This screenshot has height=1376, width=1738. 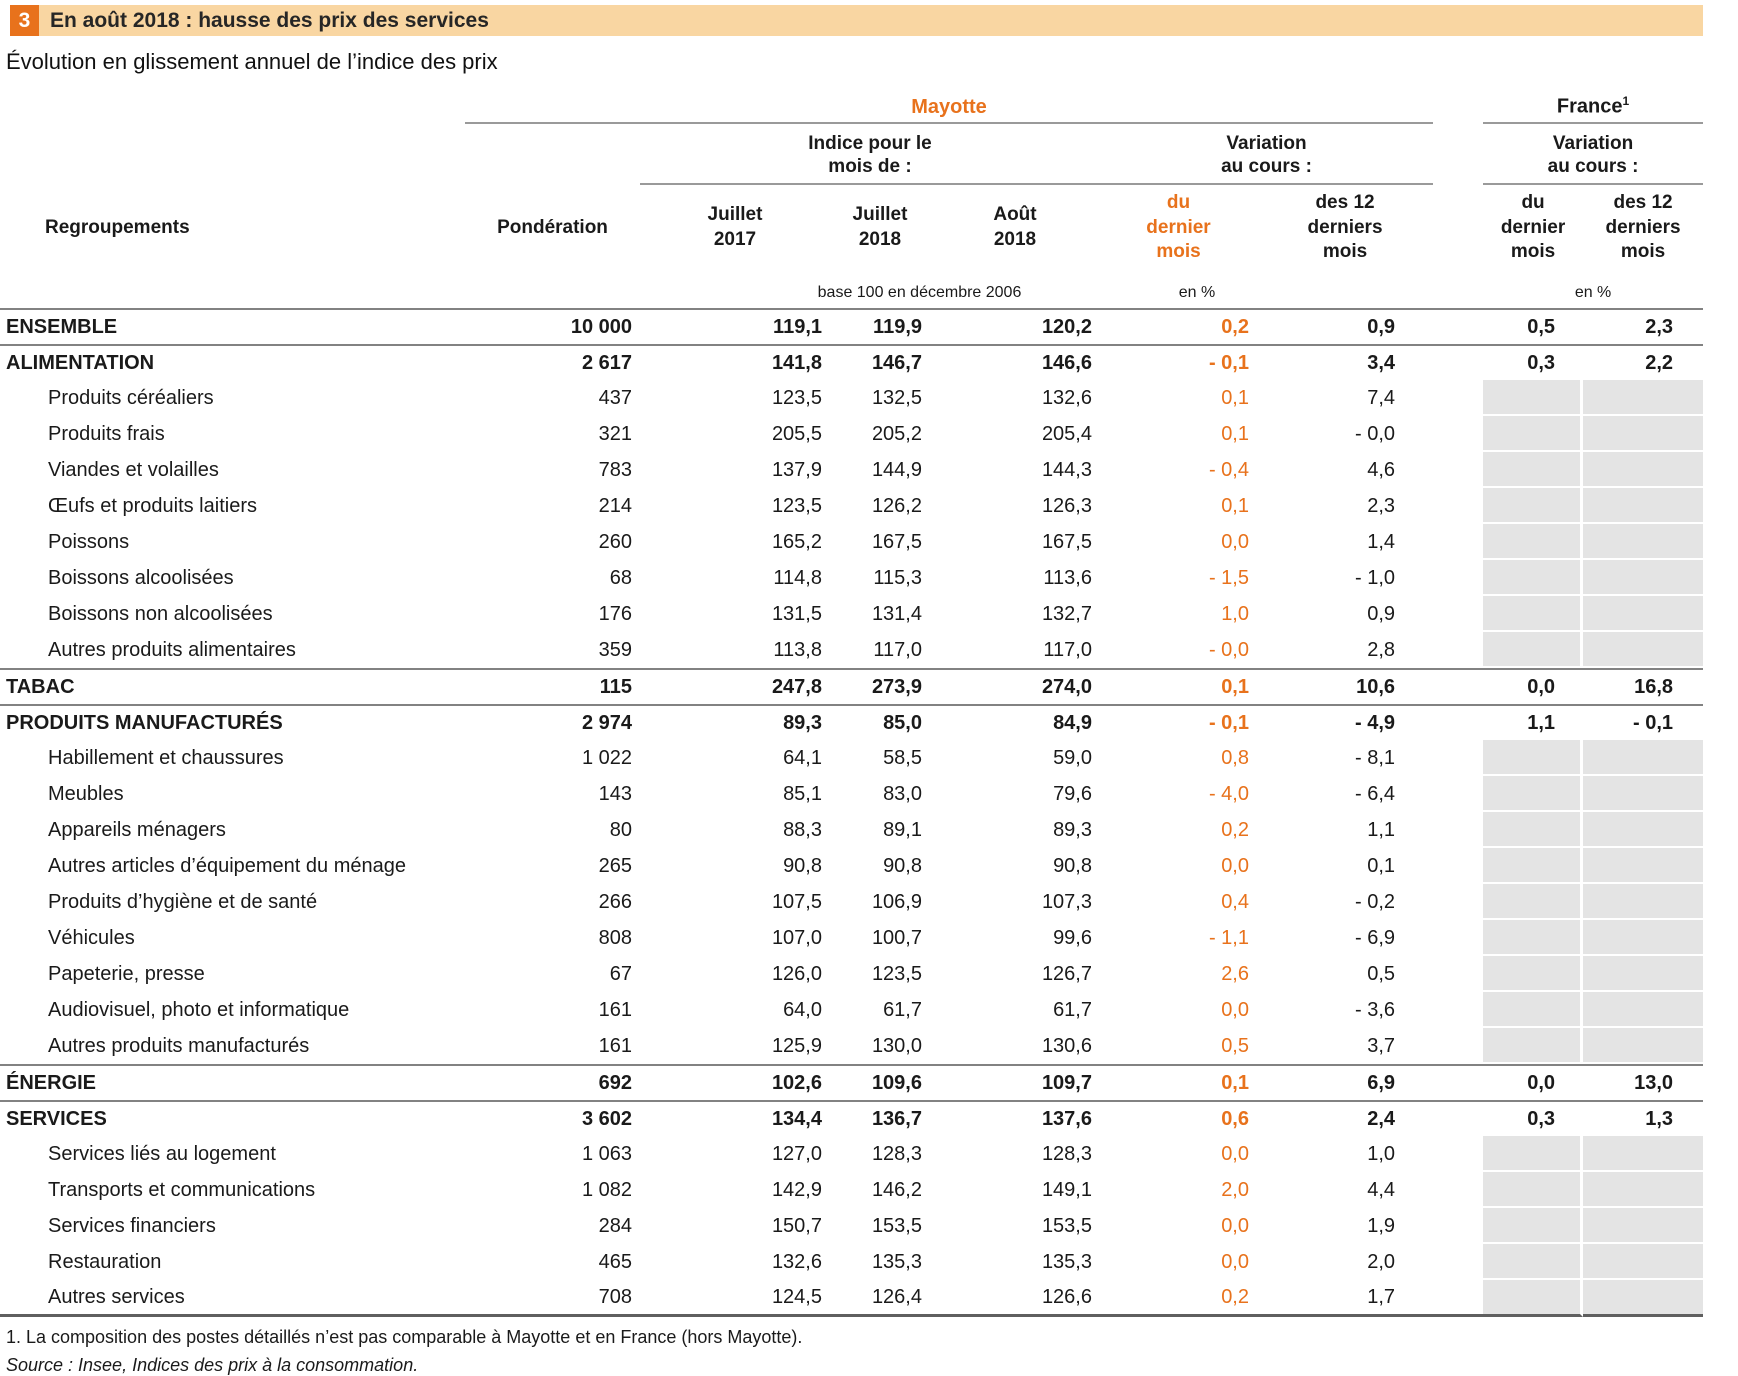 I want to click on table-row: Restauration 465 132,6 135,3 135,3 0,0 2,0, so click(x=852, y=1262).